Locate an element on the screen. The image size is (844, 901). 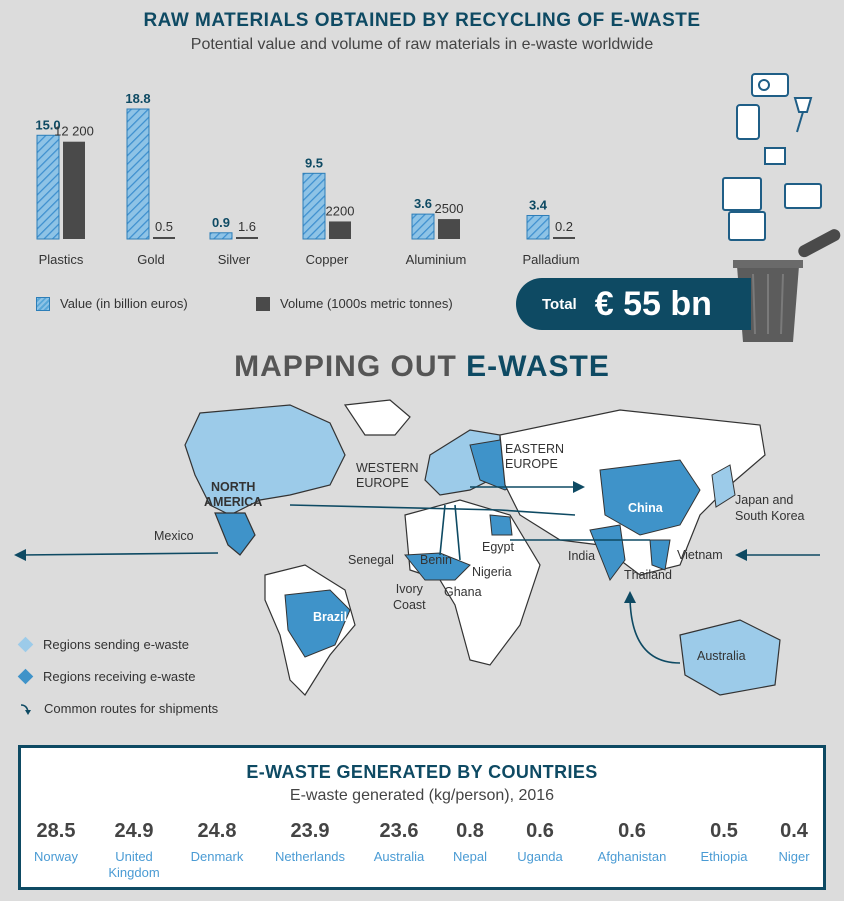
countries-panel-title: E-WASTE GENERATED BY COUNTRIES is located at coordinates (422, 772).